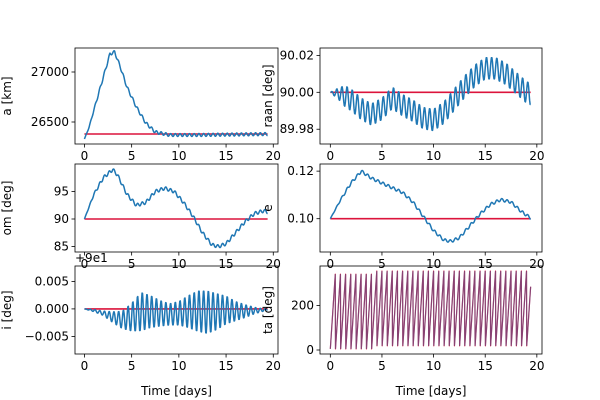 The image size is (600, 400). Describe the element at coordinates (52, 281) in the screenshot. I see `y-tick-label: 0.005` at that location.